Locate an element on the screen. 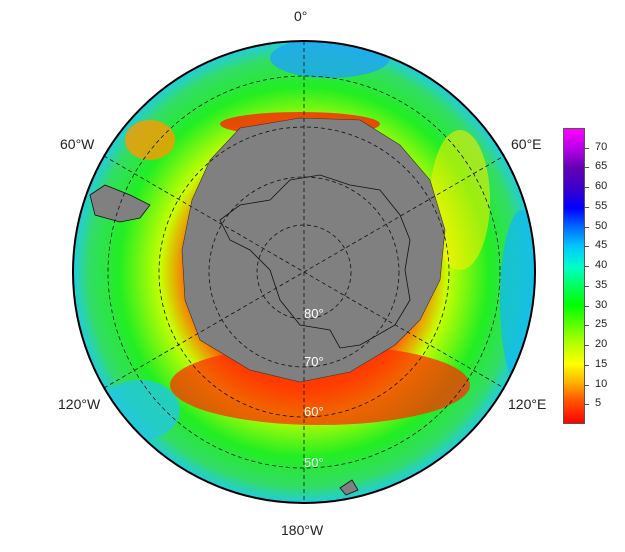  colorbar-tick-label: 50 is located at coordinates (601, 225).